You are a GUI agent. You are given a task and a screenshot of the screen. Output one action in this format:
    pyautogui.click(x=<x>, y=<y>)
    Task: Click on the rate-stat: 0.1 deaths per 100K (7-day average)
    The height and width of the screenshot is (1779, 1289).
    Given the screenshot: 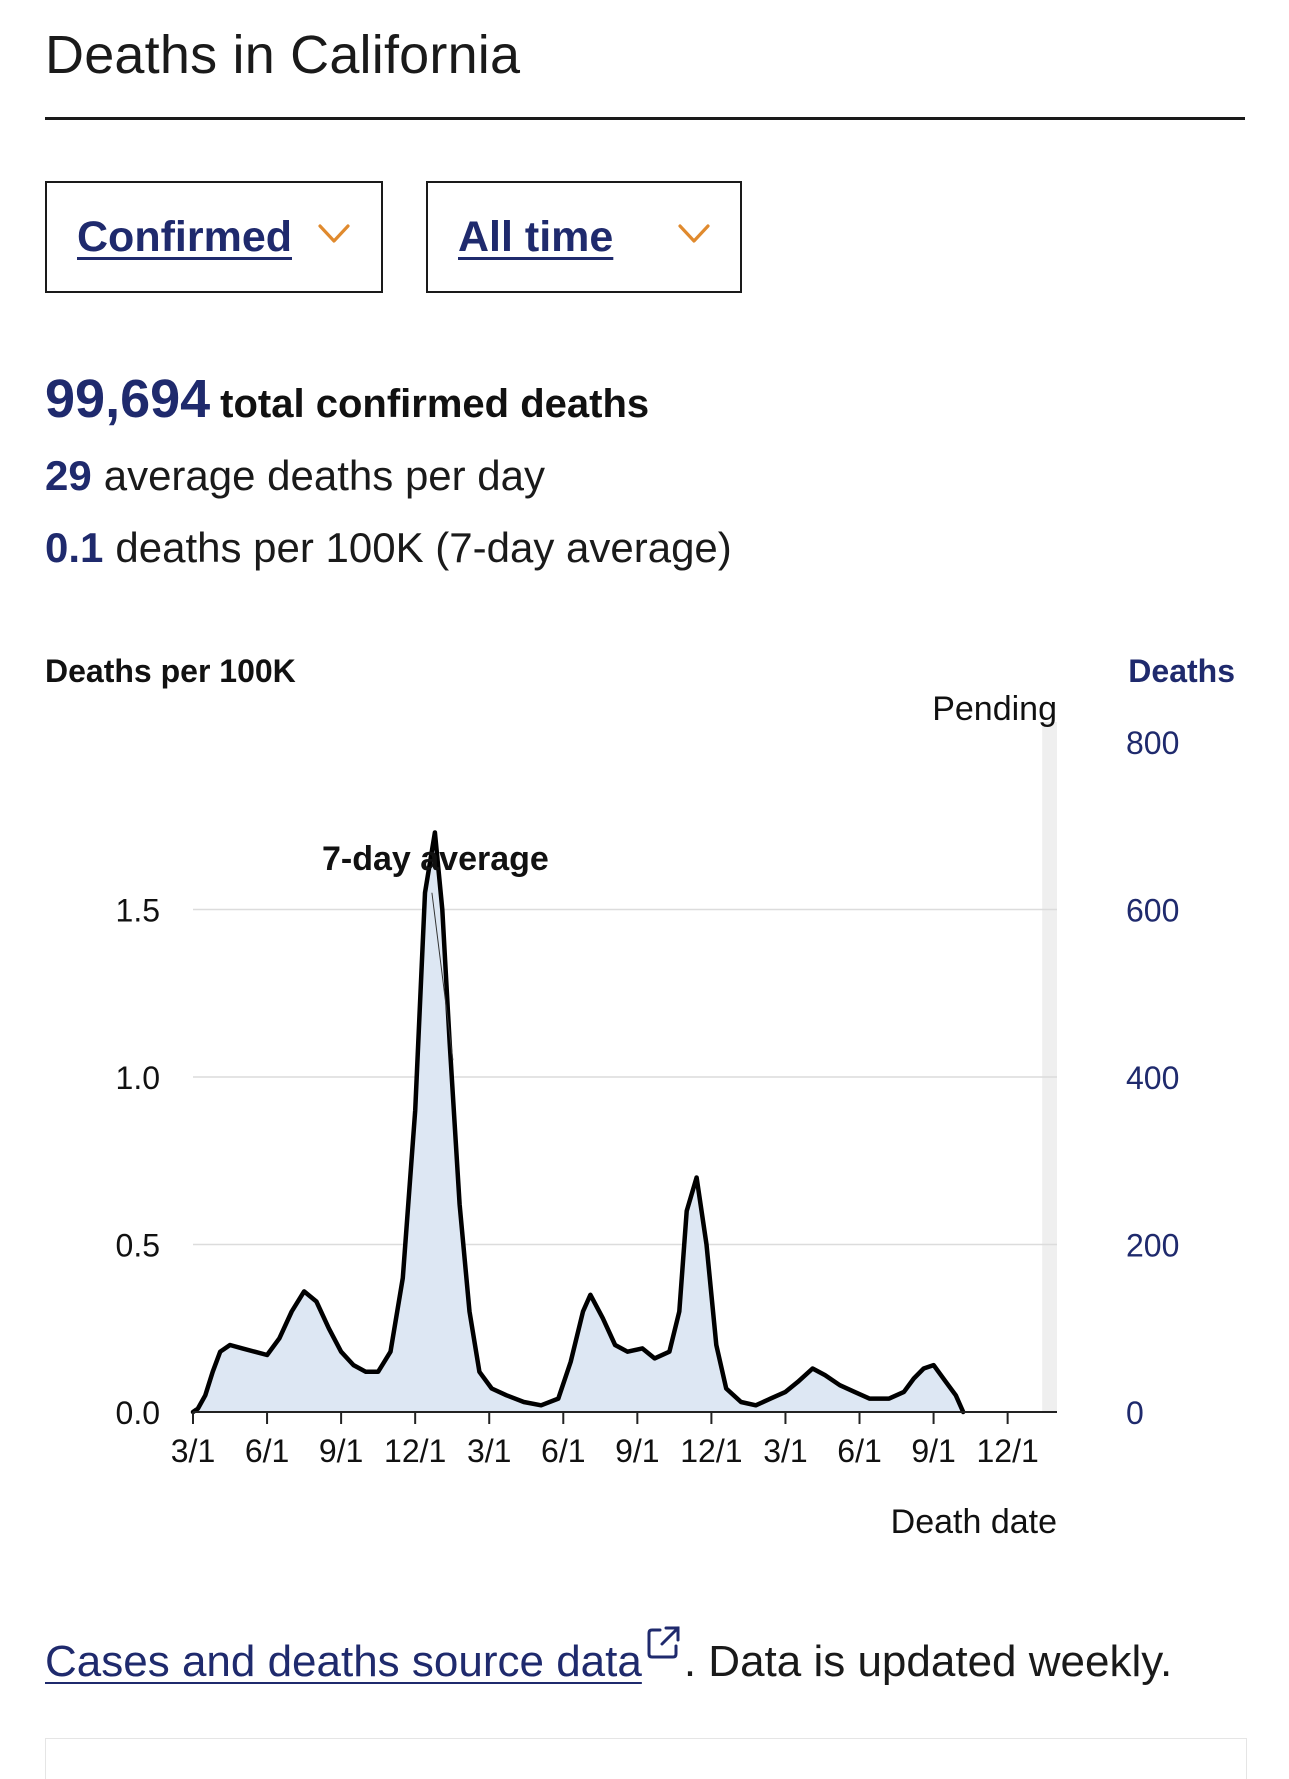 What is the action you would take?
    pyautogui.click(x=388, y=548)
    